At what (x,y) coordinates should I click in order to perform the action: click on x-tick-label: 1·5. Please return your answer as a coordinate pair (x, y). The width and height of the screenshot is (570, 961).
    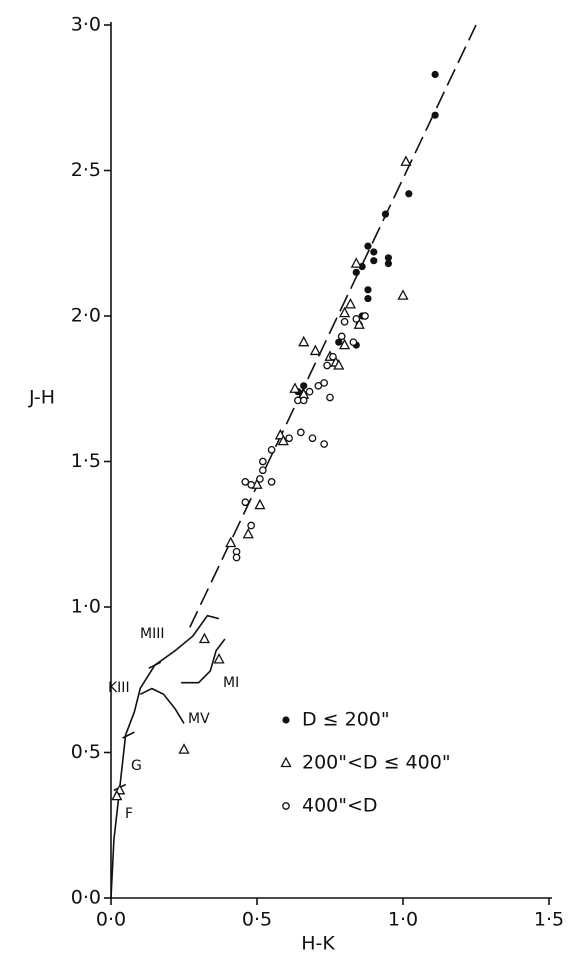
    Looking at the image, I should click on (549, 920).